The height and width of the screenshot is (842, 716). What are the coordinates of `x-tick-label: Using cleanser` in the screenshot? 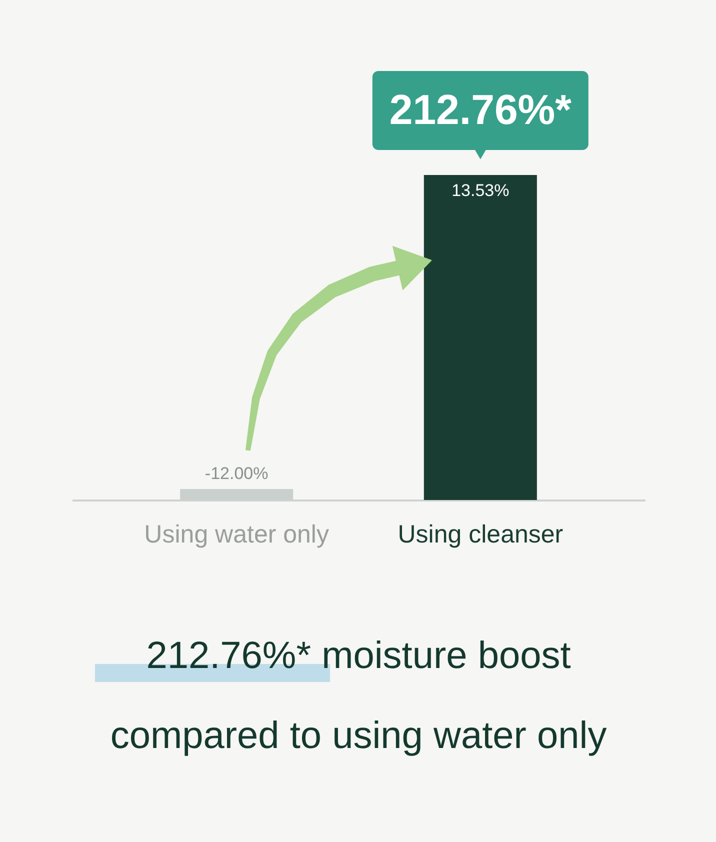 It's located at (481, 534).